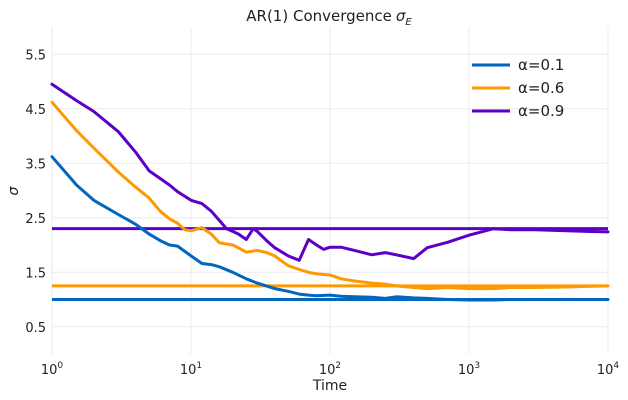  Describe the element at coordinates (35, 273) in the screenshot. I see `y-tick-label: 1.5` at that location.